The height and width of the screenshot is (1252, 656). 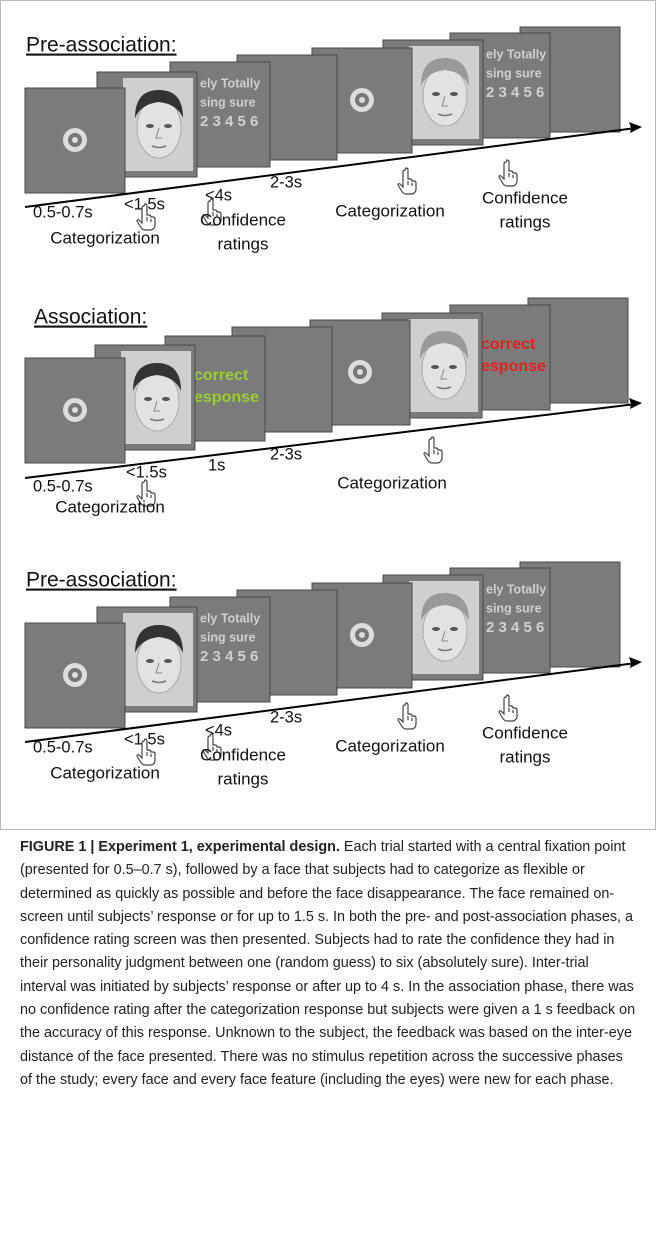 What do you see at coordinates (216, 465) in the screenshot?
I see `timing-label: 1s` at bounding box center [216, 465].